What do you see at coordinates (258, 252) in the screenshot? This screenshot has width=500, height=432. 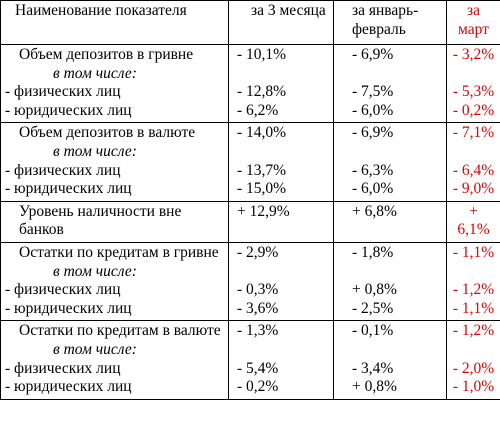 I see `value: - 2,9%` at bounding box center [258, 252].